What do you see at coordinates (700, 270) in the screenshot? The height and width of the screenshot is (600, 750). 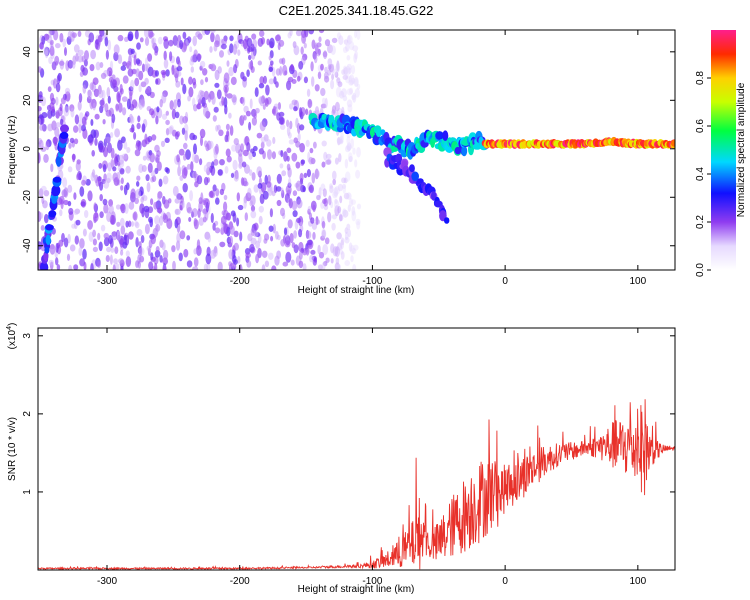 I see `colorbar-tick-label: 0.0` at bounding box center [700, 270].